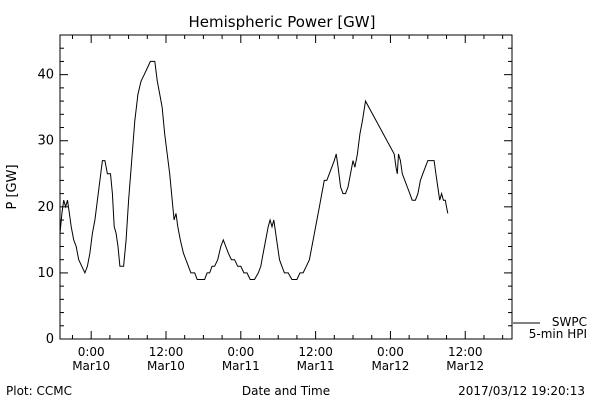 The width and height of the screenshot is (600, 400). I want to click on footer-timestamp: 2017/03/12 19:20:13, so click(521, 391).